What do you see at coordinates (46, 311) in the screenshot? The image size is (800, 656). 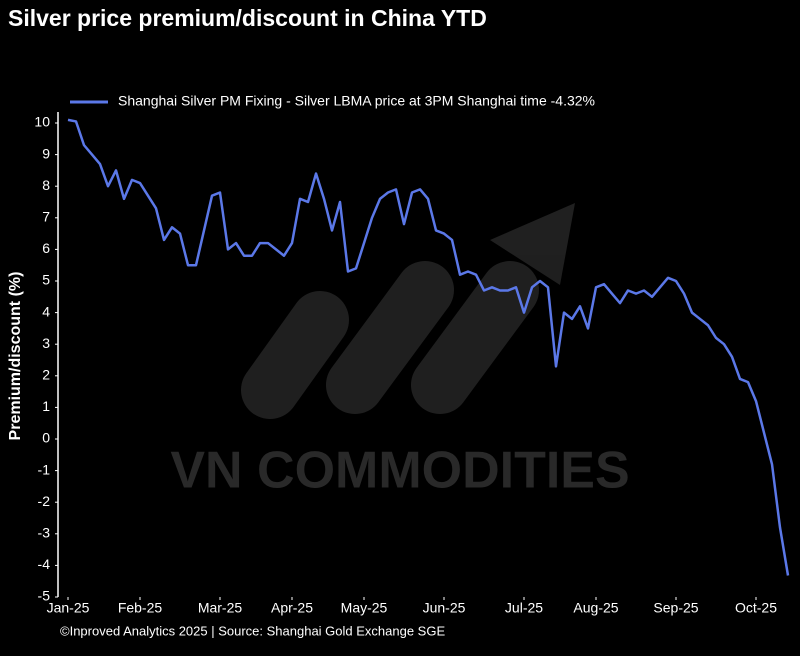 I see `y-tick-label: 4` at bounding box center [46, 311].